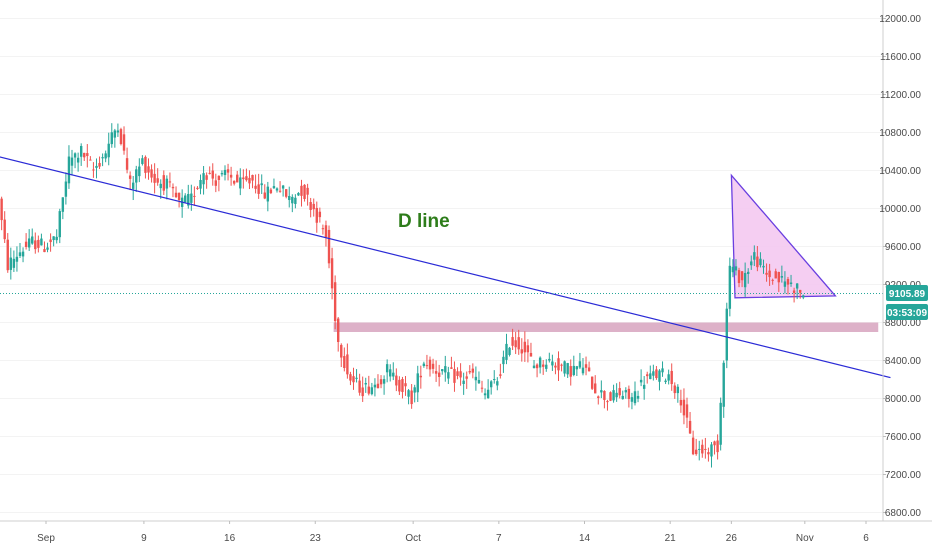 This screenshot has height=550, width=932. I want to click on last-price-text: 9105.89, so click(907, 294).